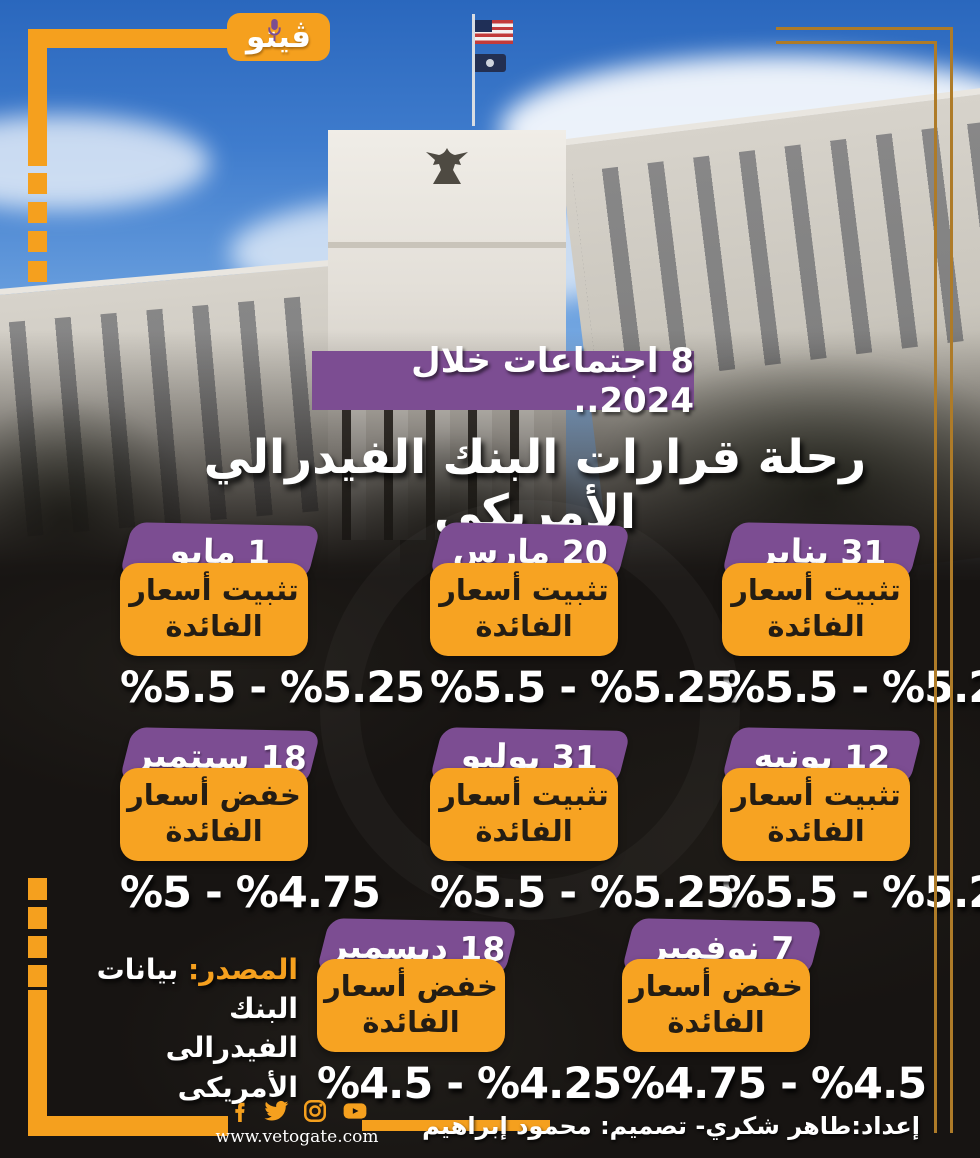 This screenshot has height=1158, width=980. Describe the element at coordinates (178, 1028) in the screenshot. I see `source-note: المصدر: بيانات البنك الفيدرالى الأمريكى` at that location.